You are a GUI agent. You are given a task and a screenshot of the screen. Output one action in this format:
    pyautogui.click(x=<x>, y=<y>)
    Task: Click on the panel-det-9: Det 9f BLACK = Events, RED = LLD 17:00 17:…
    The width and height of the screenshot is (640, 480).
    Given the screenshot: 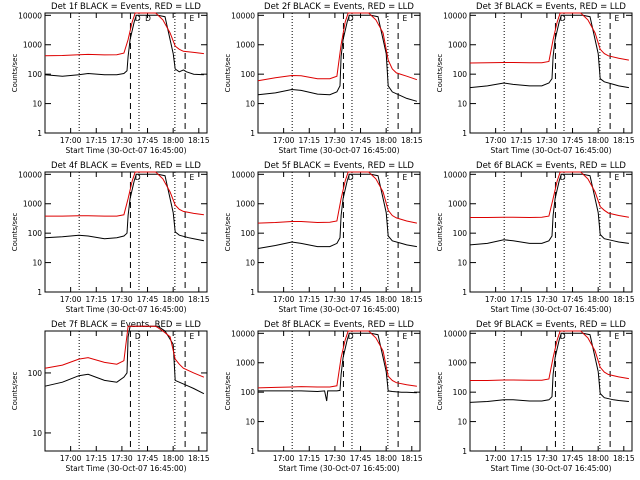 What is the action you would take?
    pyautogui.click(x=535, y=396)
    